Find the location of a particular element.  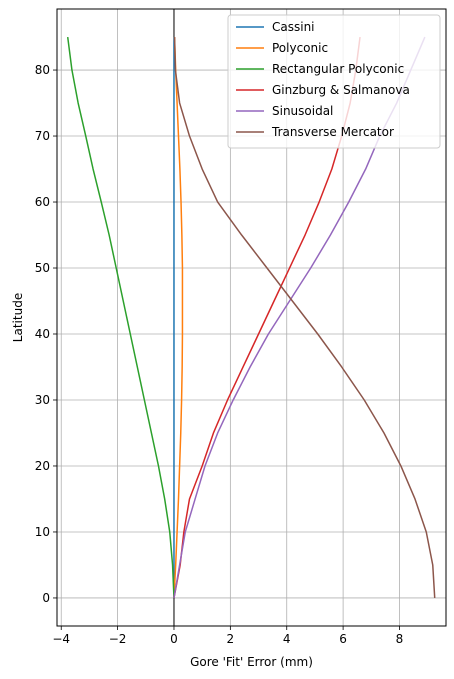

x-tick-label: −4 is located at coordinates (61, 639).